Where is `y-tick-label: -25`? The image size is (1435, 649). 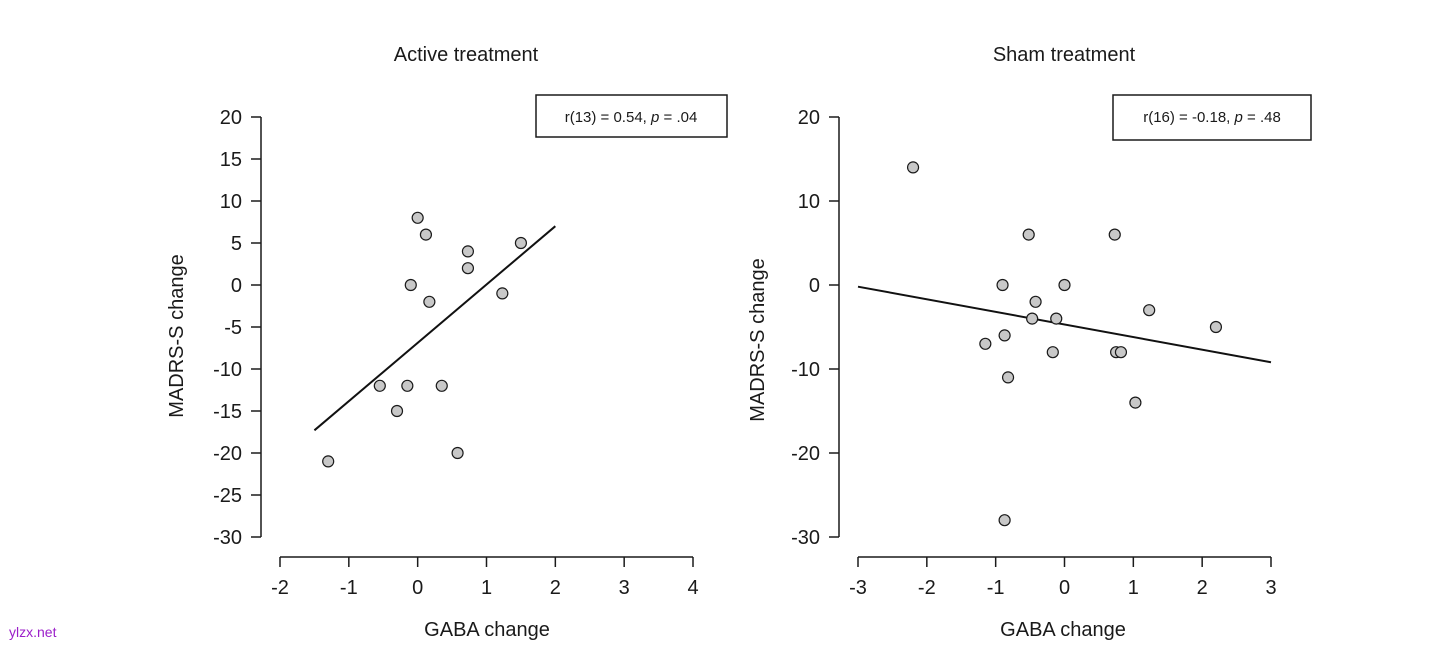
y-tick-label: -25 is located at coordinates (227, 496).